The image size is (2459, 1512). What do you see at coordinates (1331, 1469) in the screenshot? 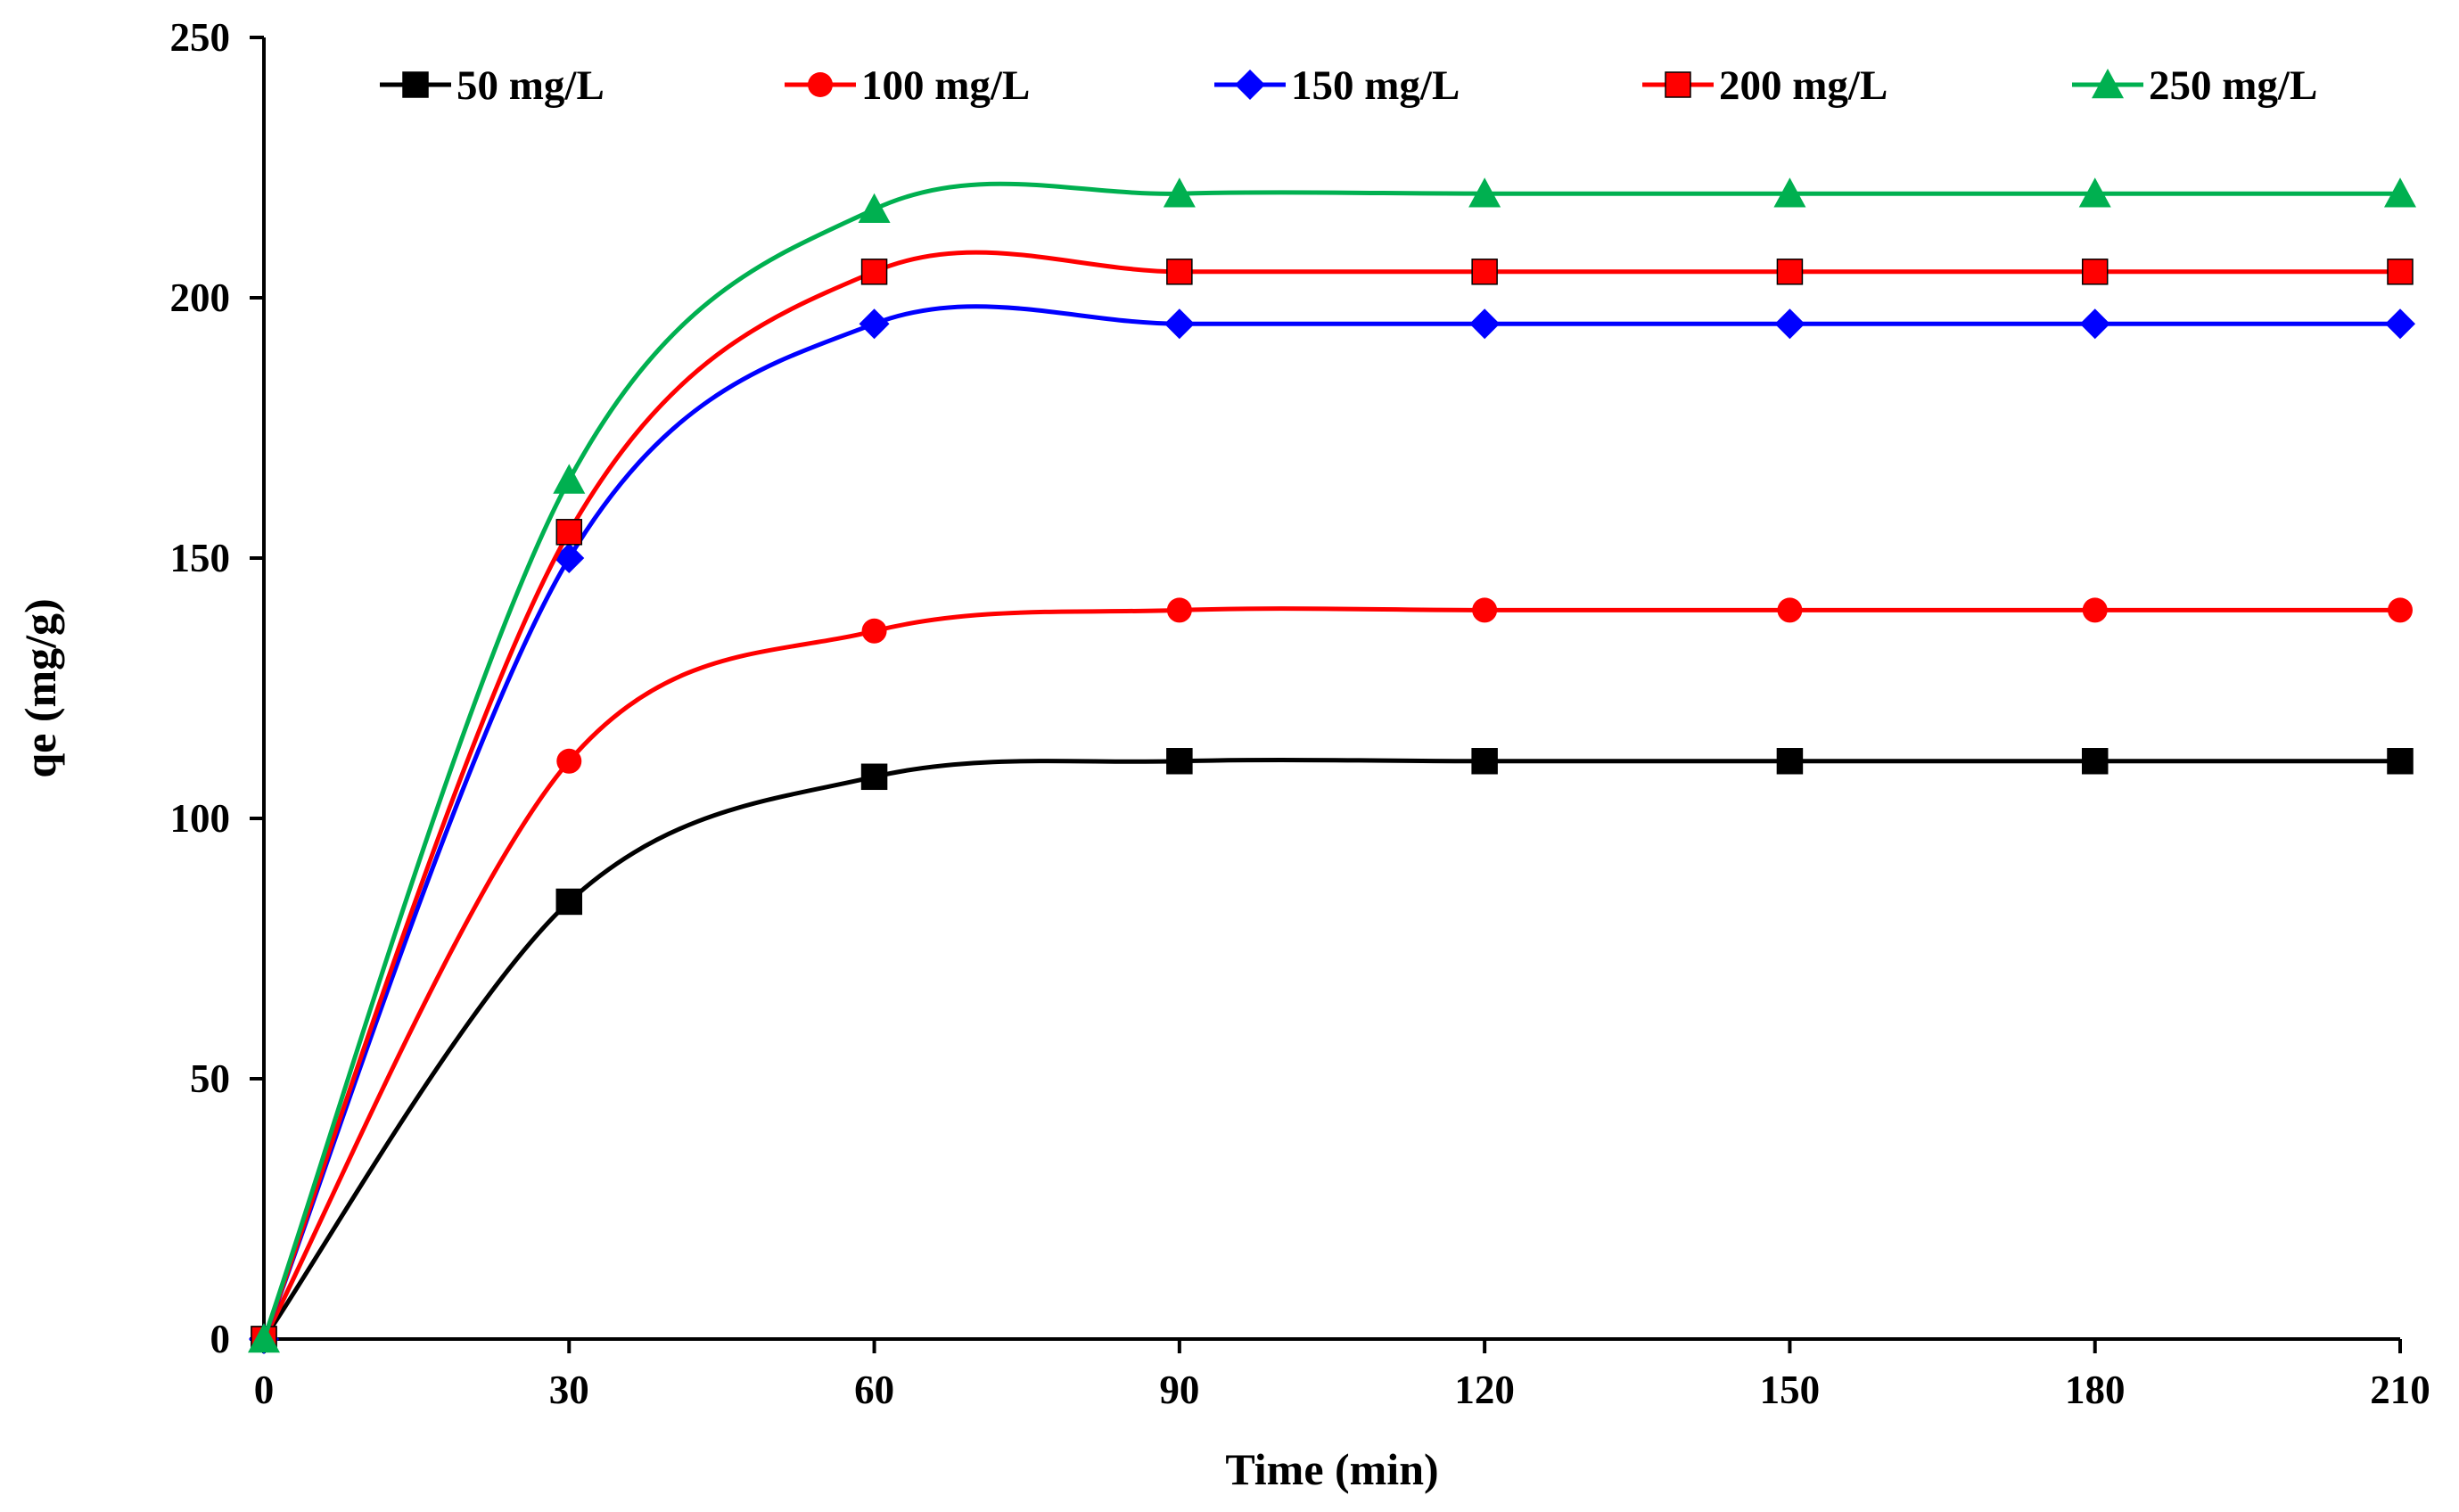
I see `x-axis-title: Time (min)` at bounding box center [1331, 1469].